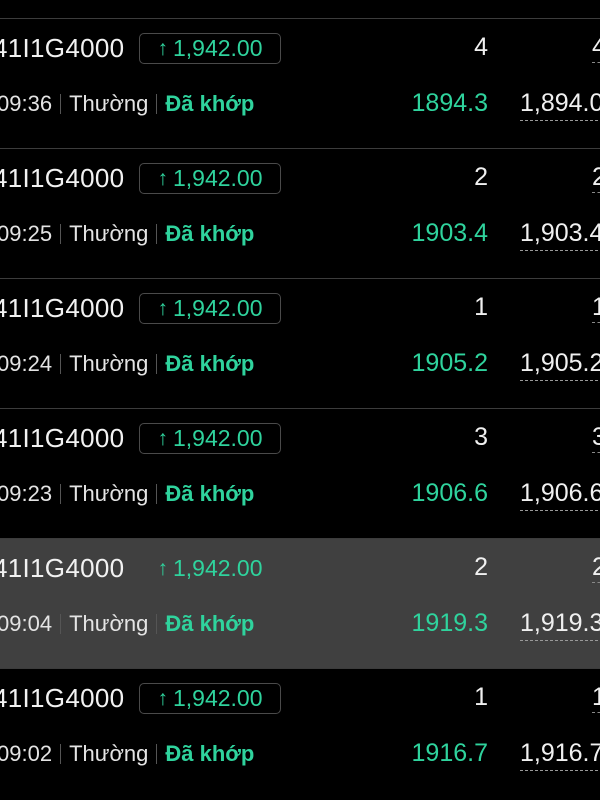 This screenshot has width=600, height=800. What do you see at coordinates (560, 495) in the screenshot?
I see `avg-matched-price: 1,906.6` at bounding box center [560, 495].